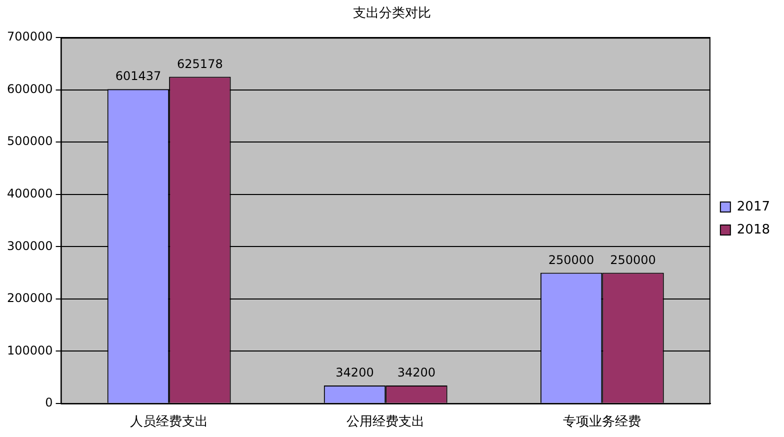 This screenshot has height=437, width=784. I want to click on chart-title: 支出分类对比, so click(392, 14).